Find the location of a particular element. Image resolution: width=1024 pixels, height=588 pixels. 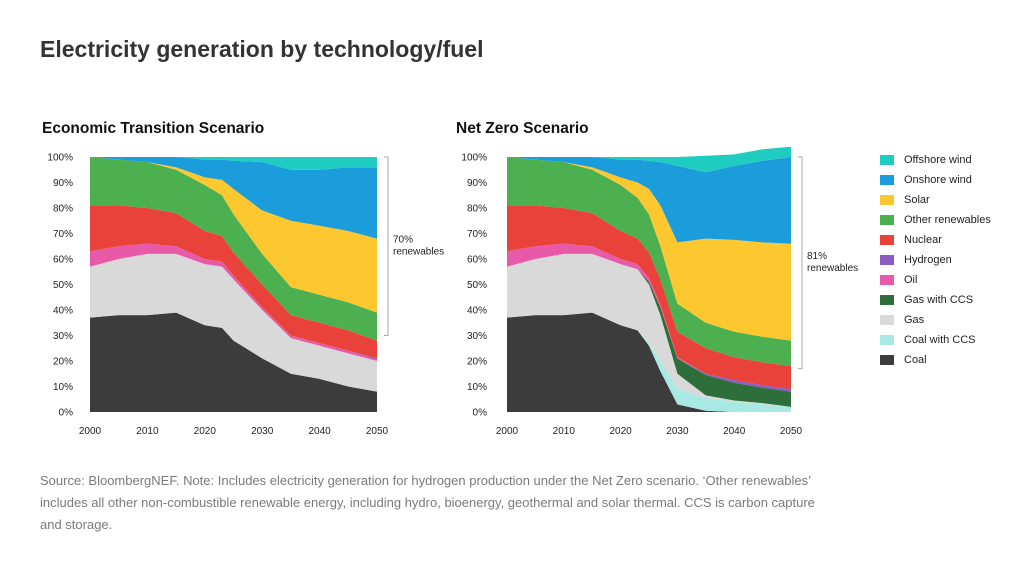

legend-item-gas-with-ccs: Gas with CCS is located at coordinates (935, 300).